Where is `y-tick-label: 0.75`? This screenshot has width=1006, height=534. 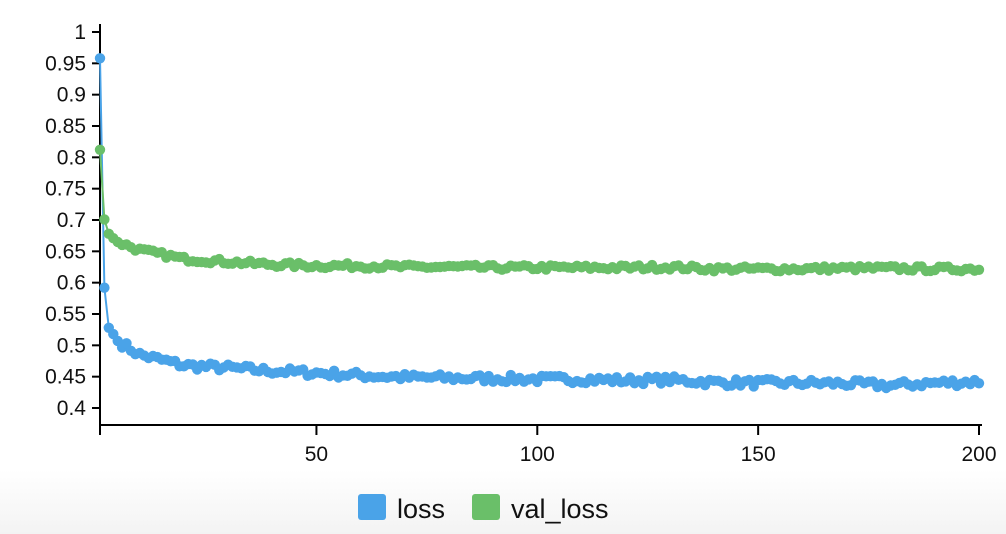 y-tick-label: 0.75 is located at coordinates (65, 189).